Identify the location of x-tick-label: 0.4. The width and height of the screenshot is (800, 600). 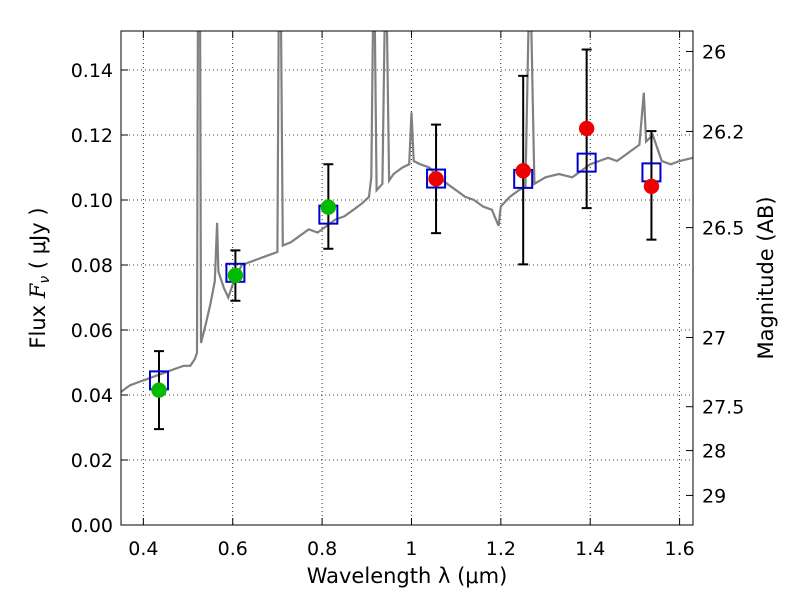
(143, 549).